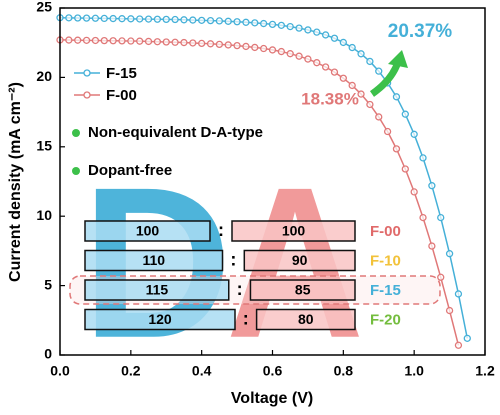 This screenshot has width=500, height=415. Describe the element at coordinates (44, 7) in the screenshot. I see `y-tick-label: 25` at that location.